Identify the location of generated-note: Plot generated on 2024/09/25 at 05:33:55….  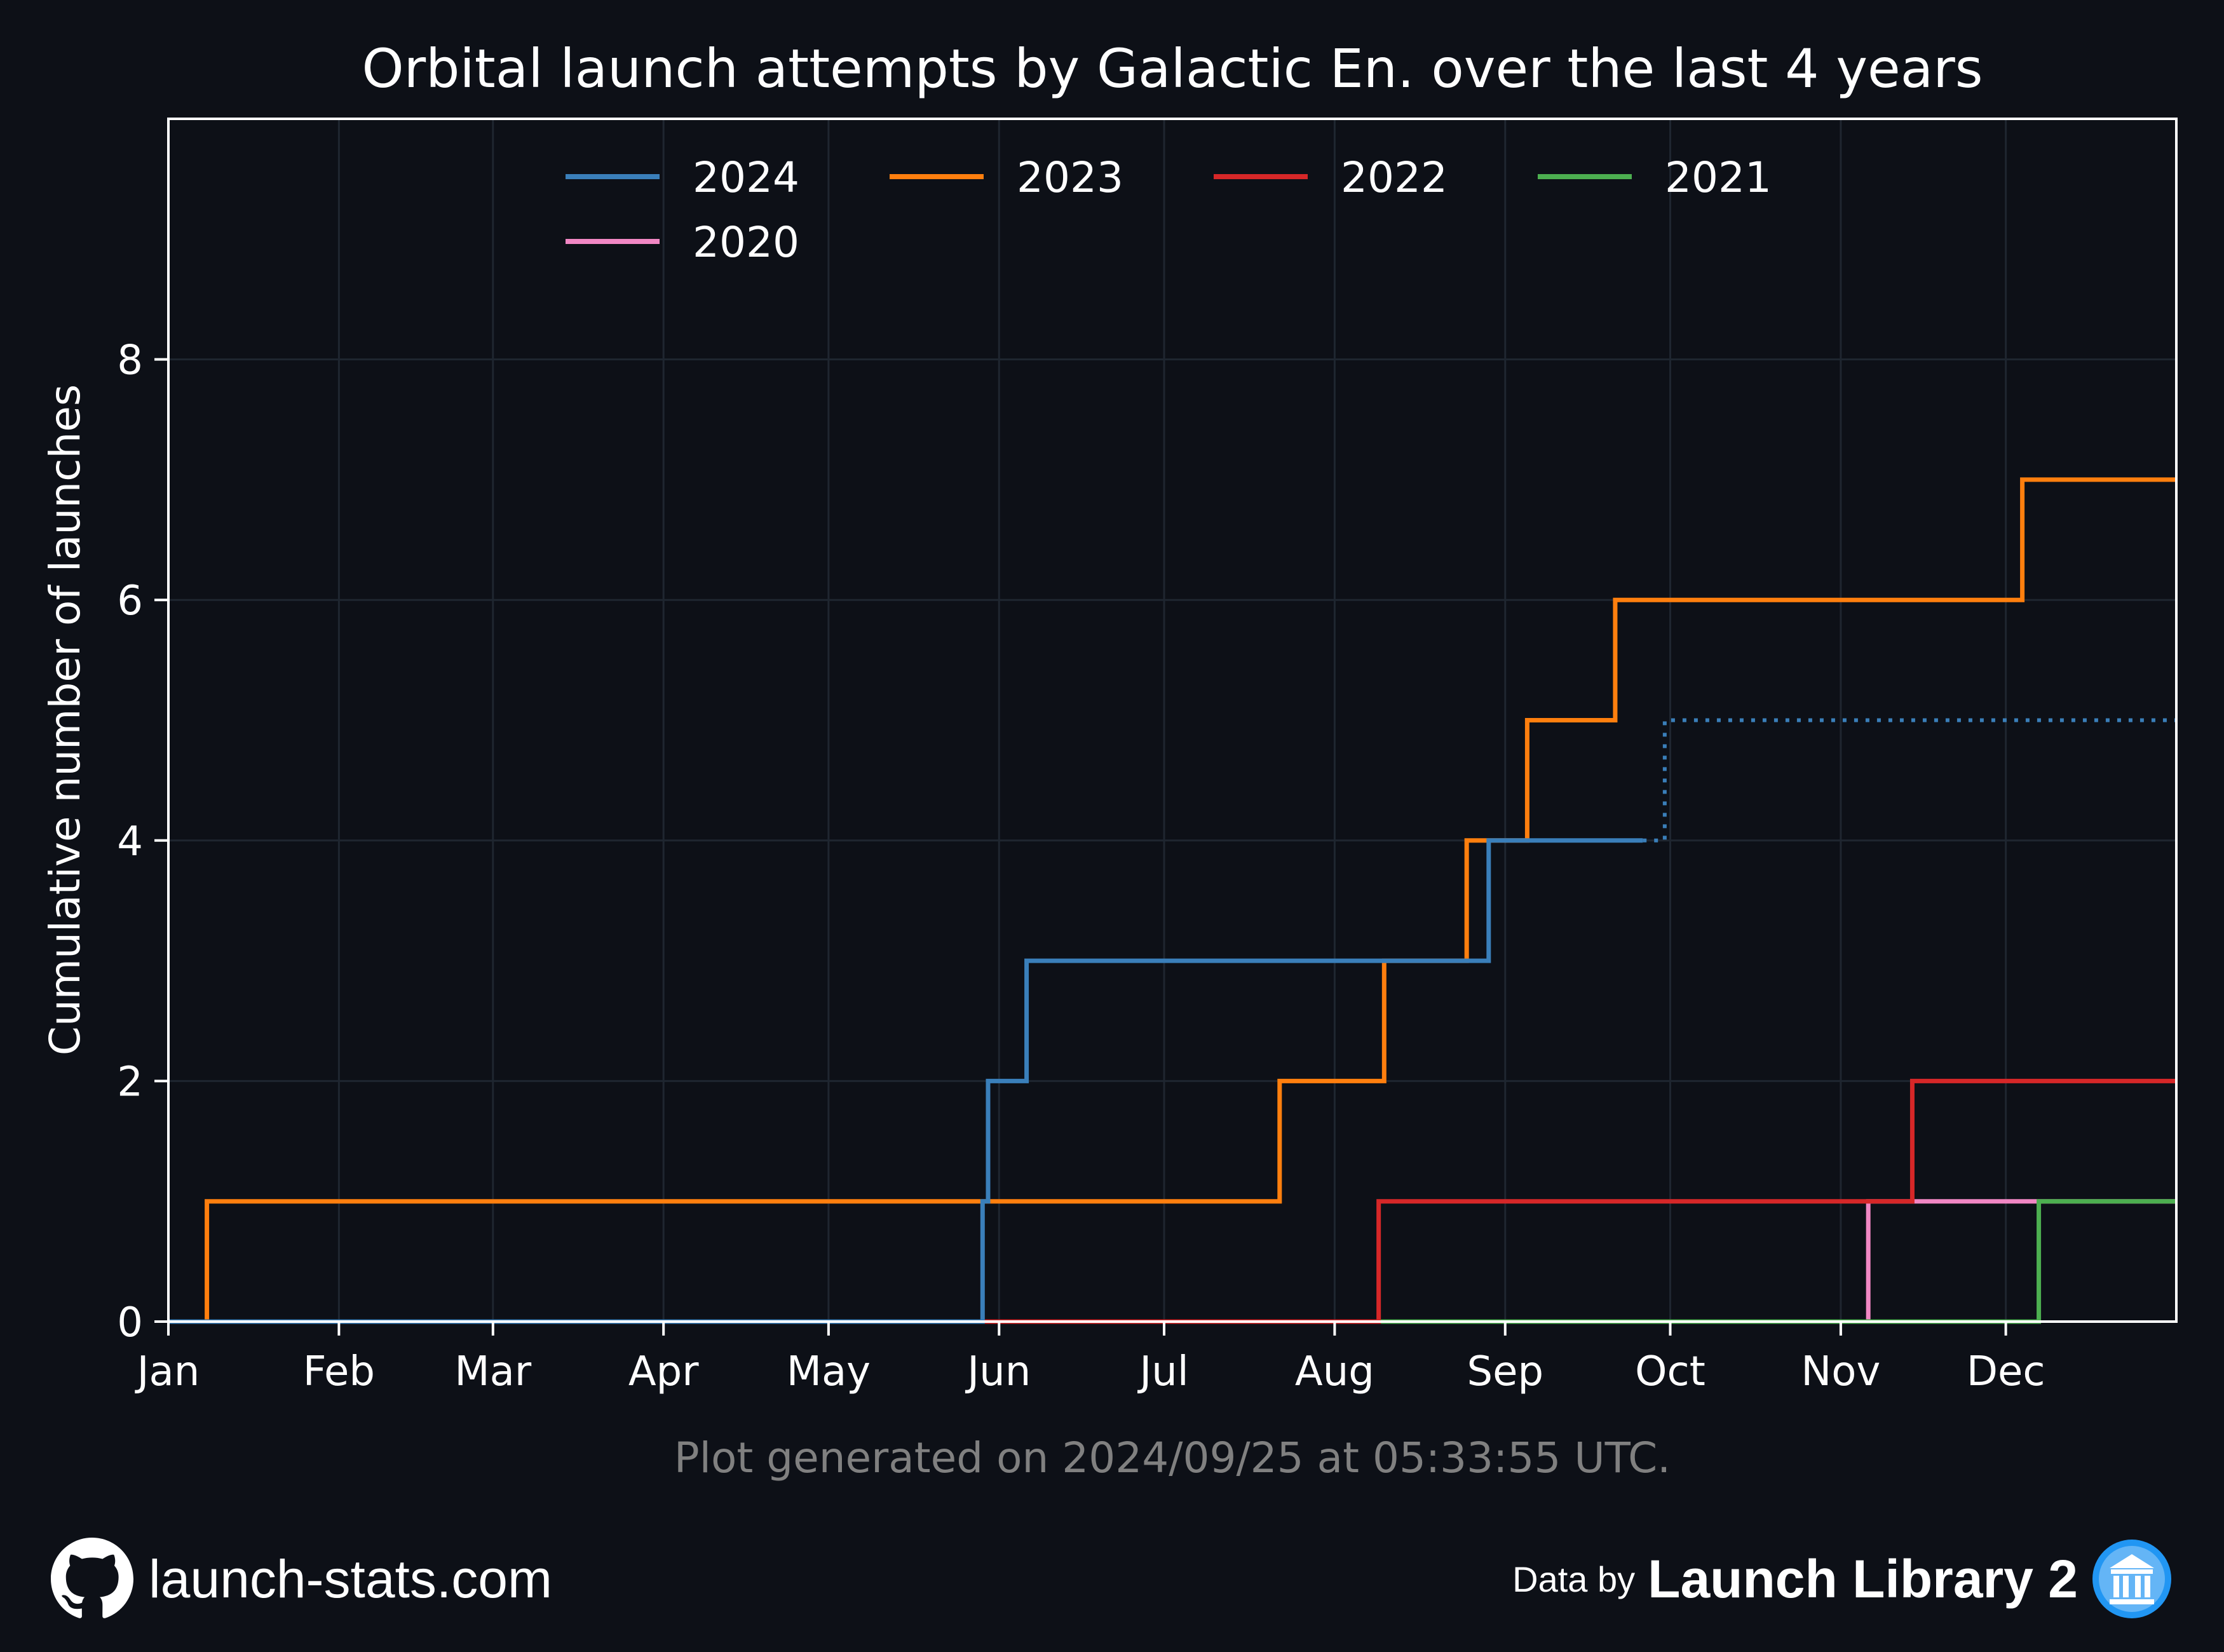
(1172, 1457).